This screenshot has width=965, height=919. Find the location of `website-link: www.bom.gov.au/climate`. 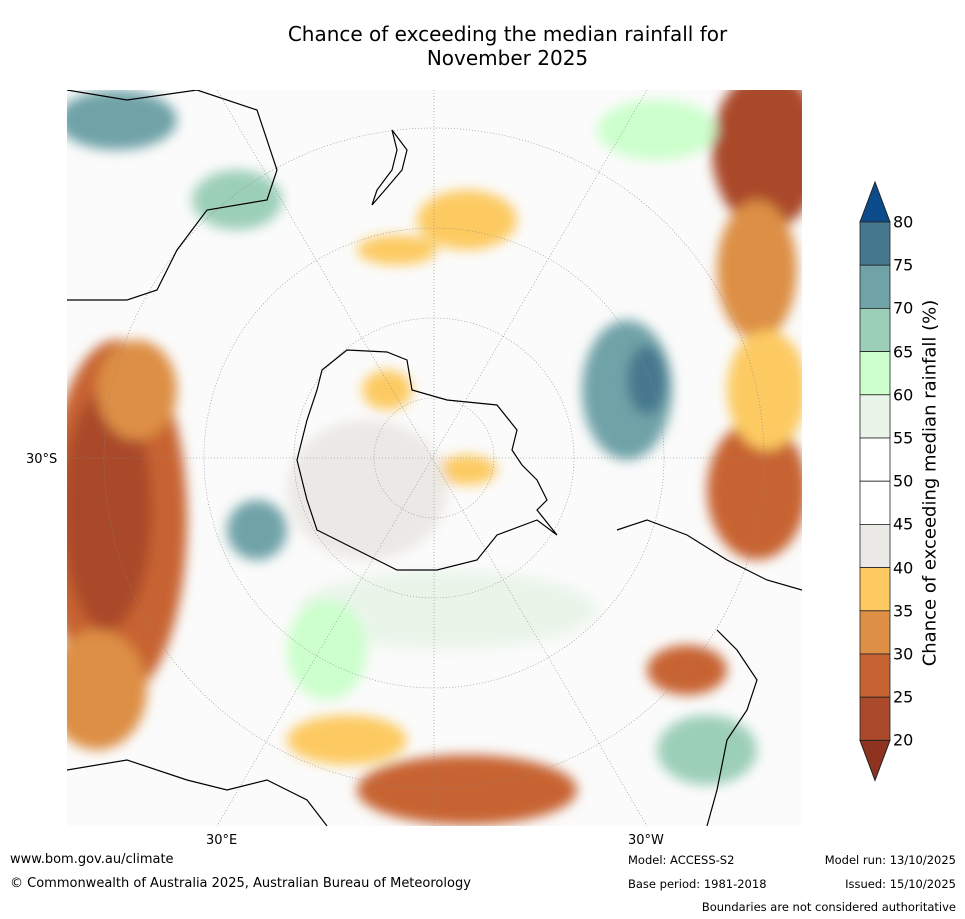

website-link: www.bom.gov.au/climate is located at coordinates (92, 859).